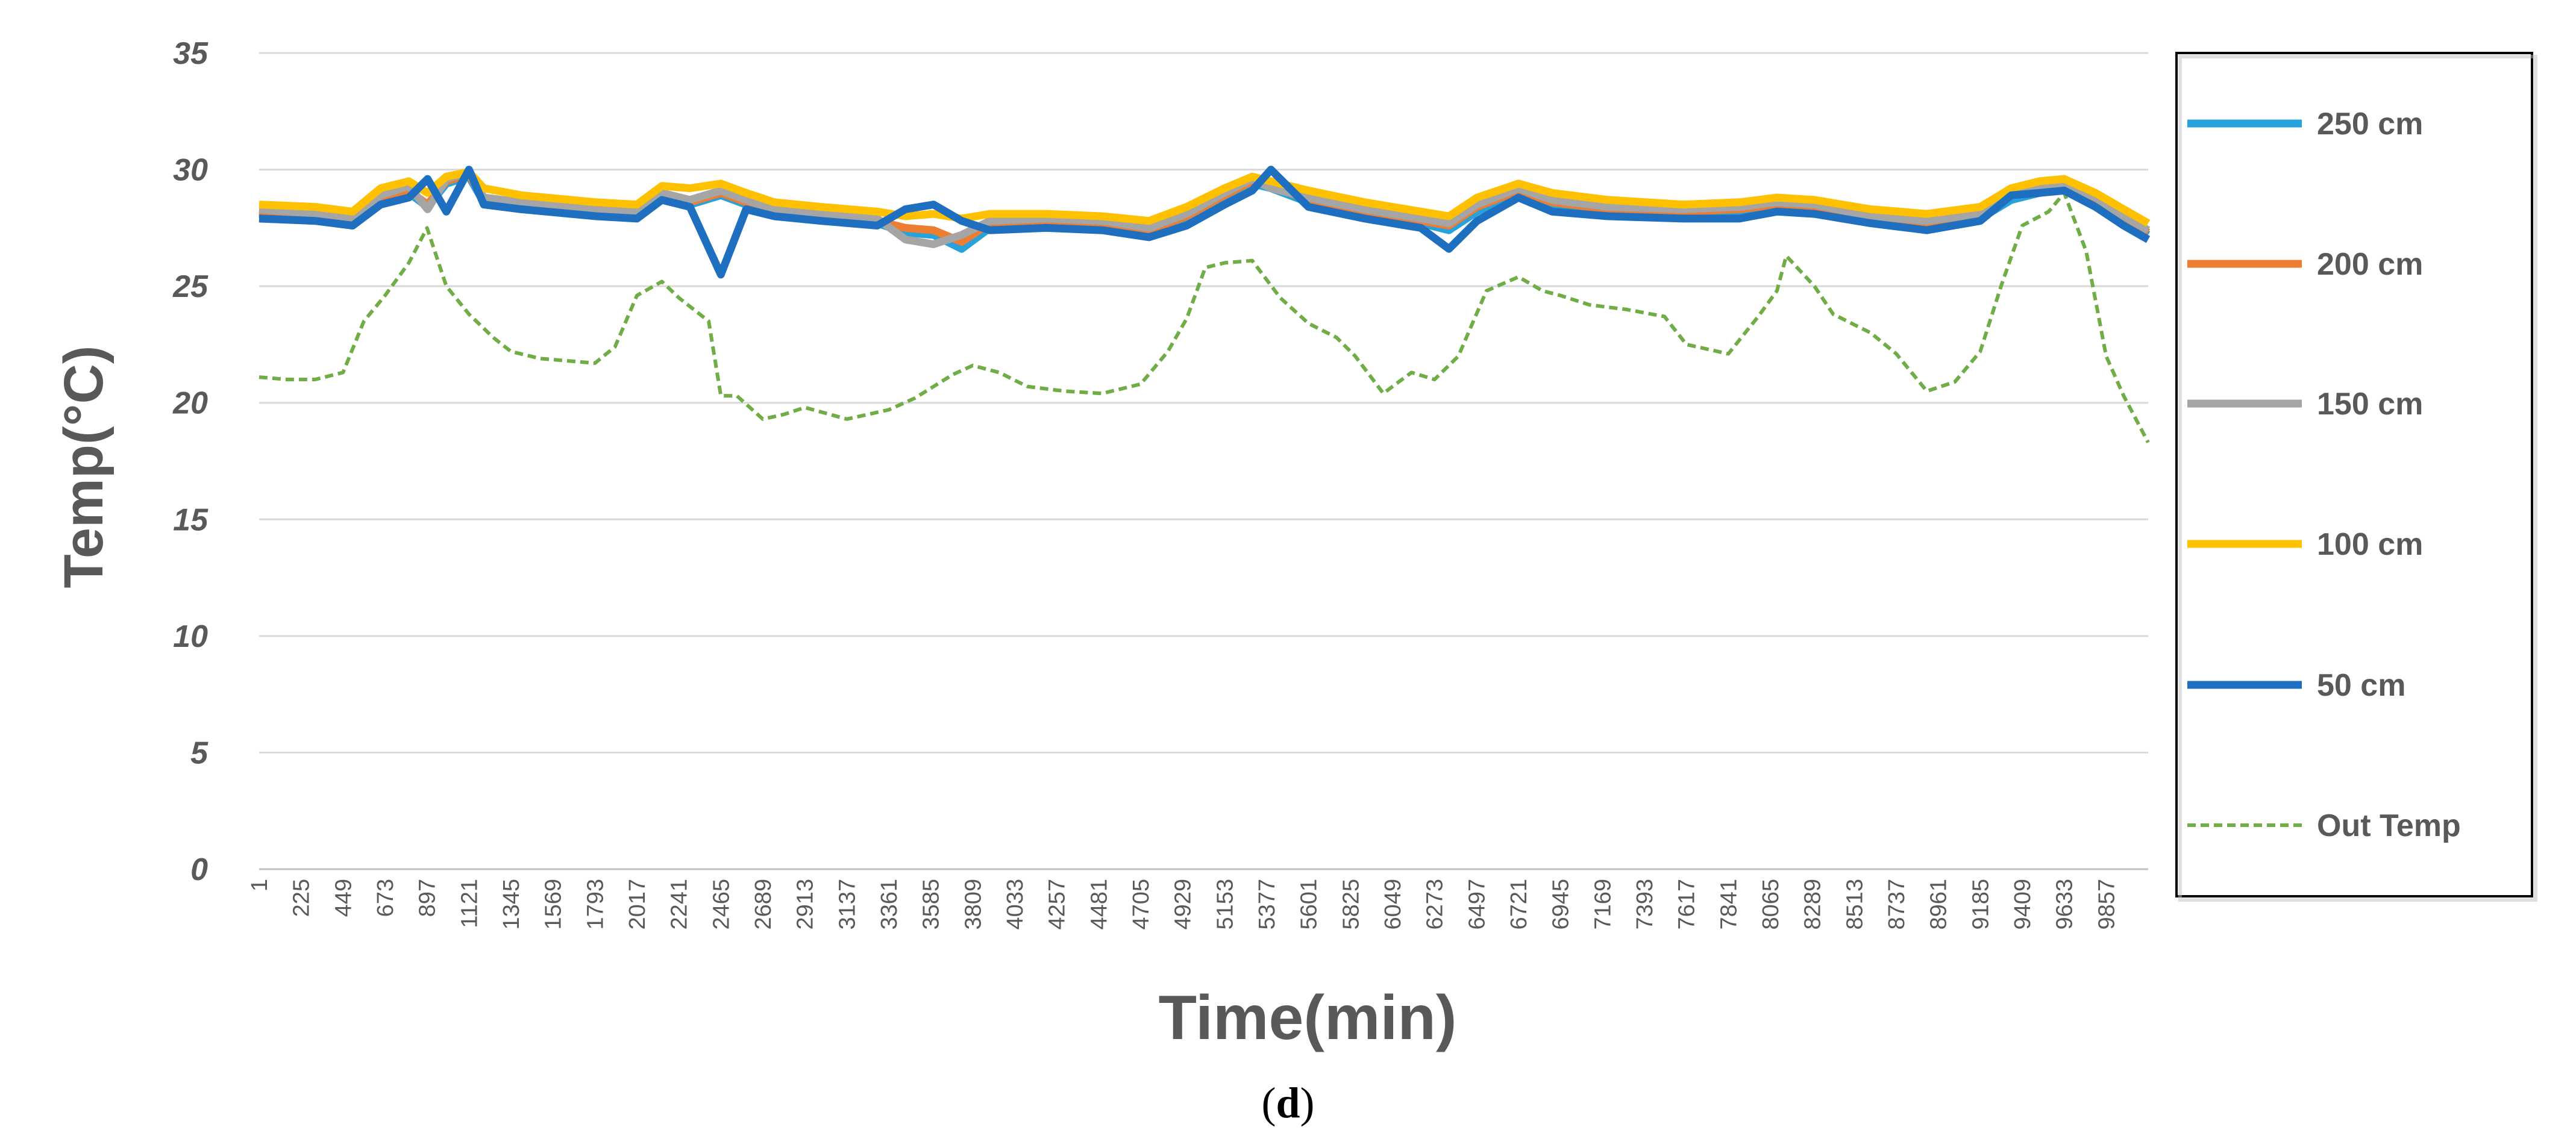  Describe the element at coordinates (805, 904) in the screenshot. I see `x-tick-label: 2913` at that location.